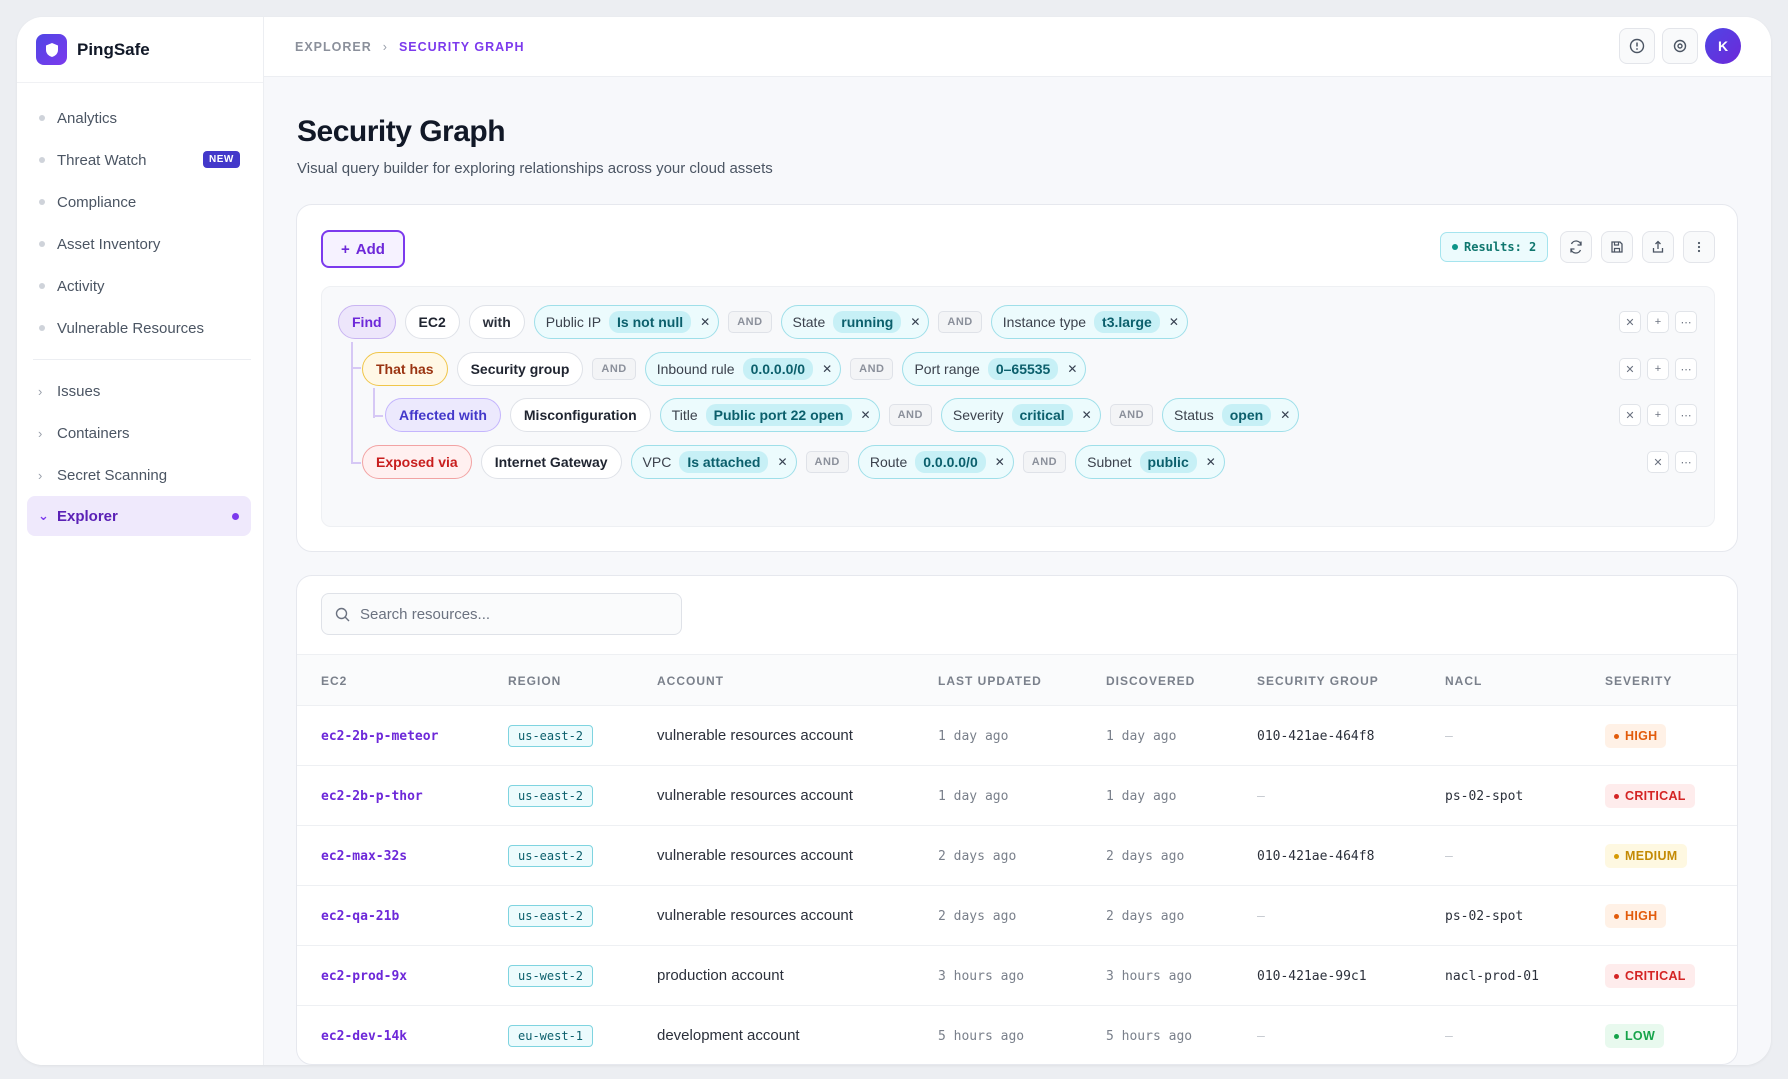  What do you see at coordinates (935, 462) in the screenshot?
I see `condition-chip: Route 0.0.0.0/0 ✕` at bounding box center [935, 462].